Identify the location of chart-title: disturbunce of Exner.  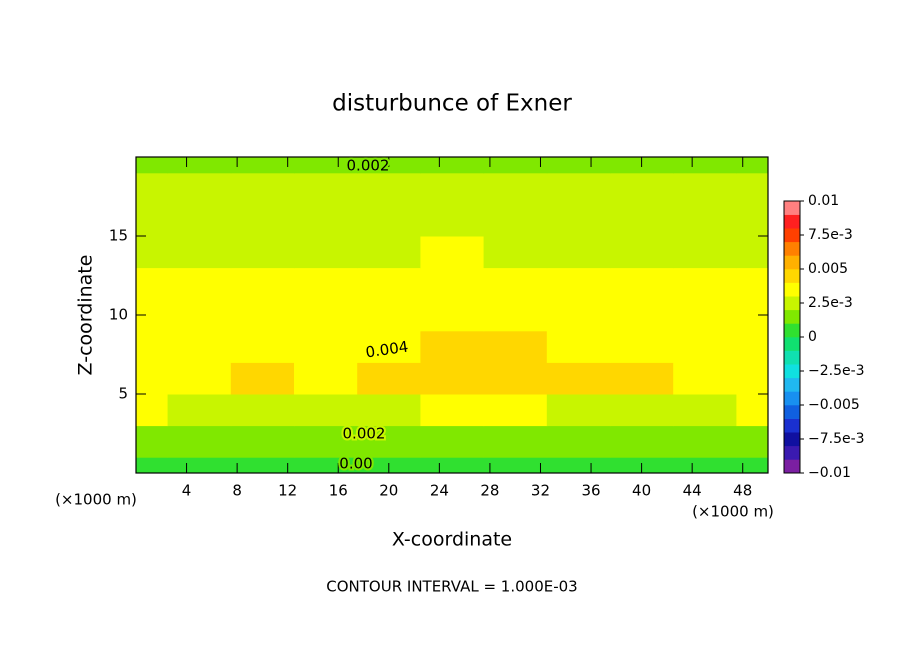
(452, 104).